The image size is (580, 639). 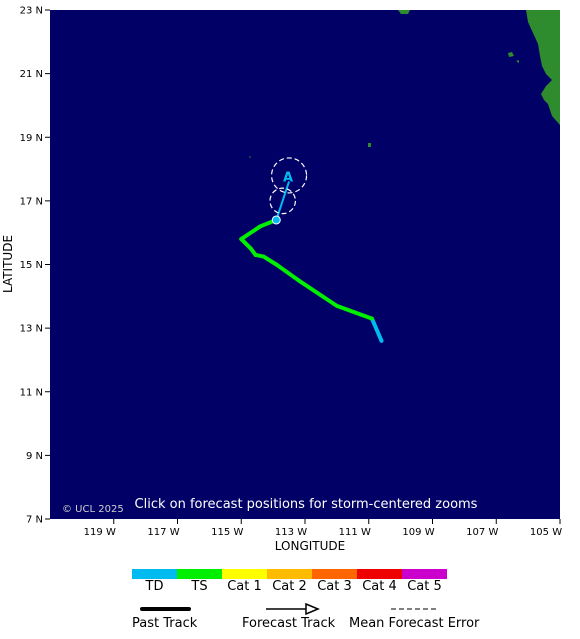 What do you see at coordinates (165, 623) in the screenshot?
I see `past-track-label: Past Track` at bounding box center [165, 623].